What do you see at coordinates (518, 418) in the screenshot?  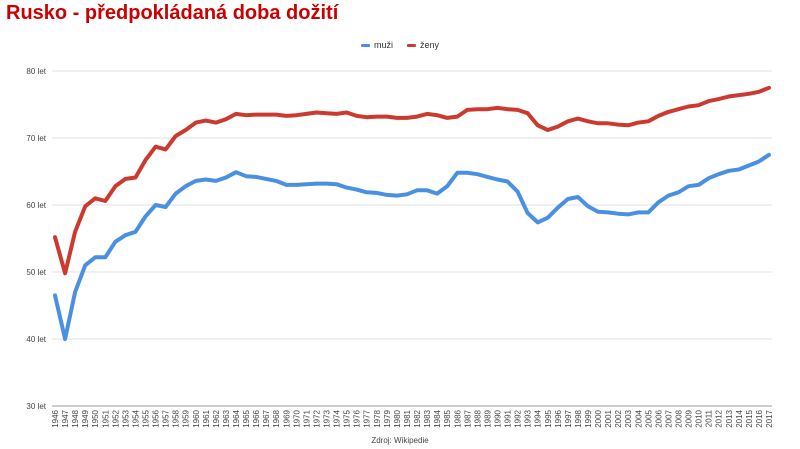 I see `x-tick-label: 1992` at bounding box center [518, 418].